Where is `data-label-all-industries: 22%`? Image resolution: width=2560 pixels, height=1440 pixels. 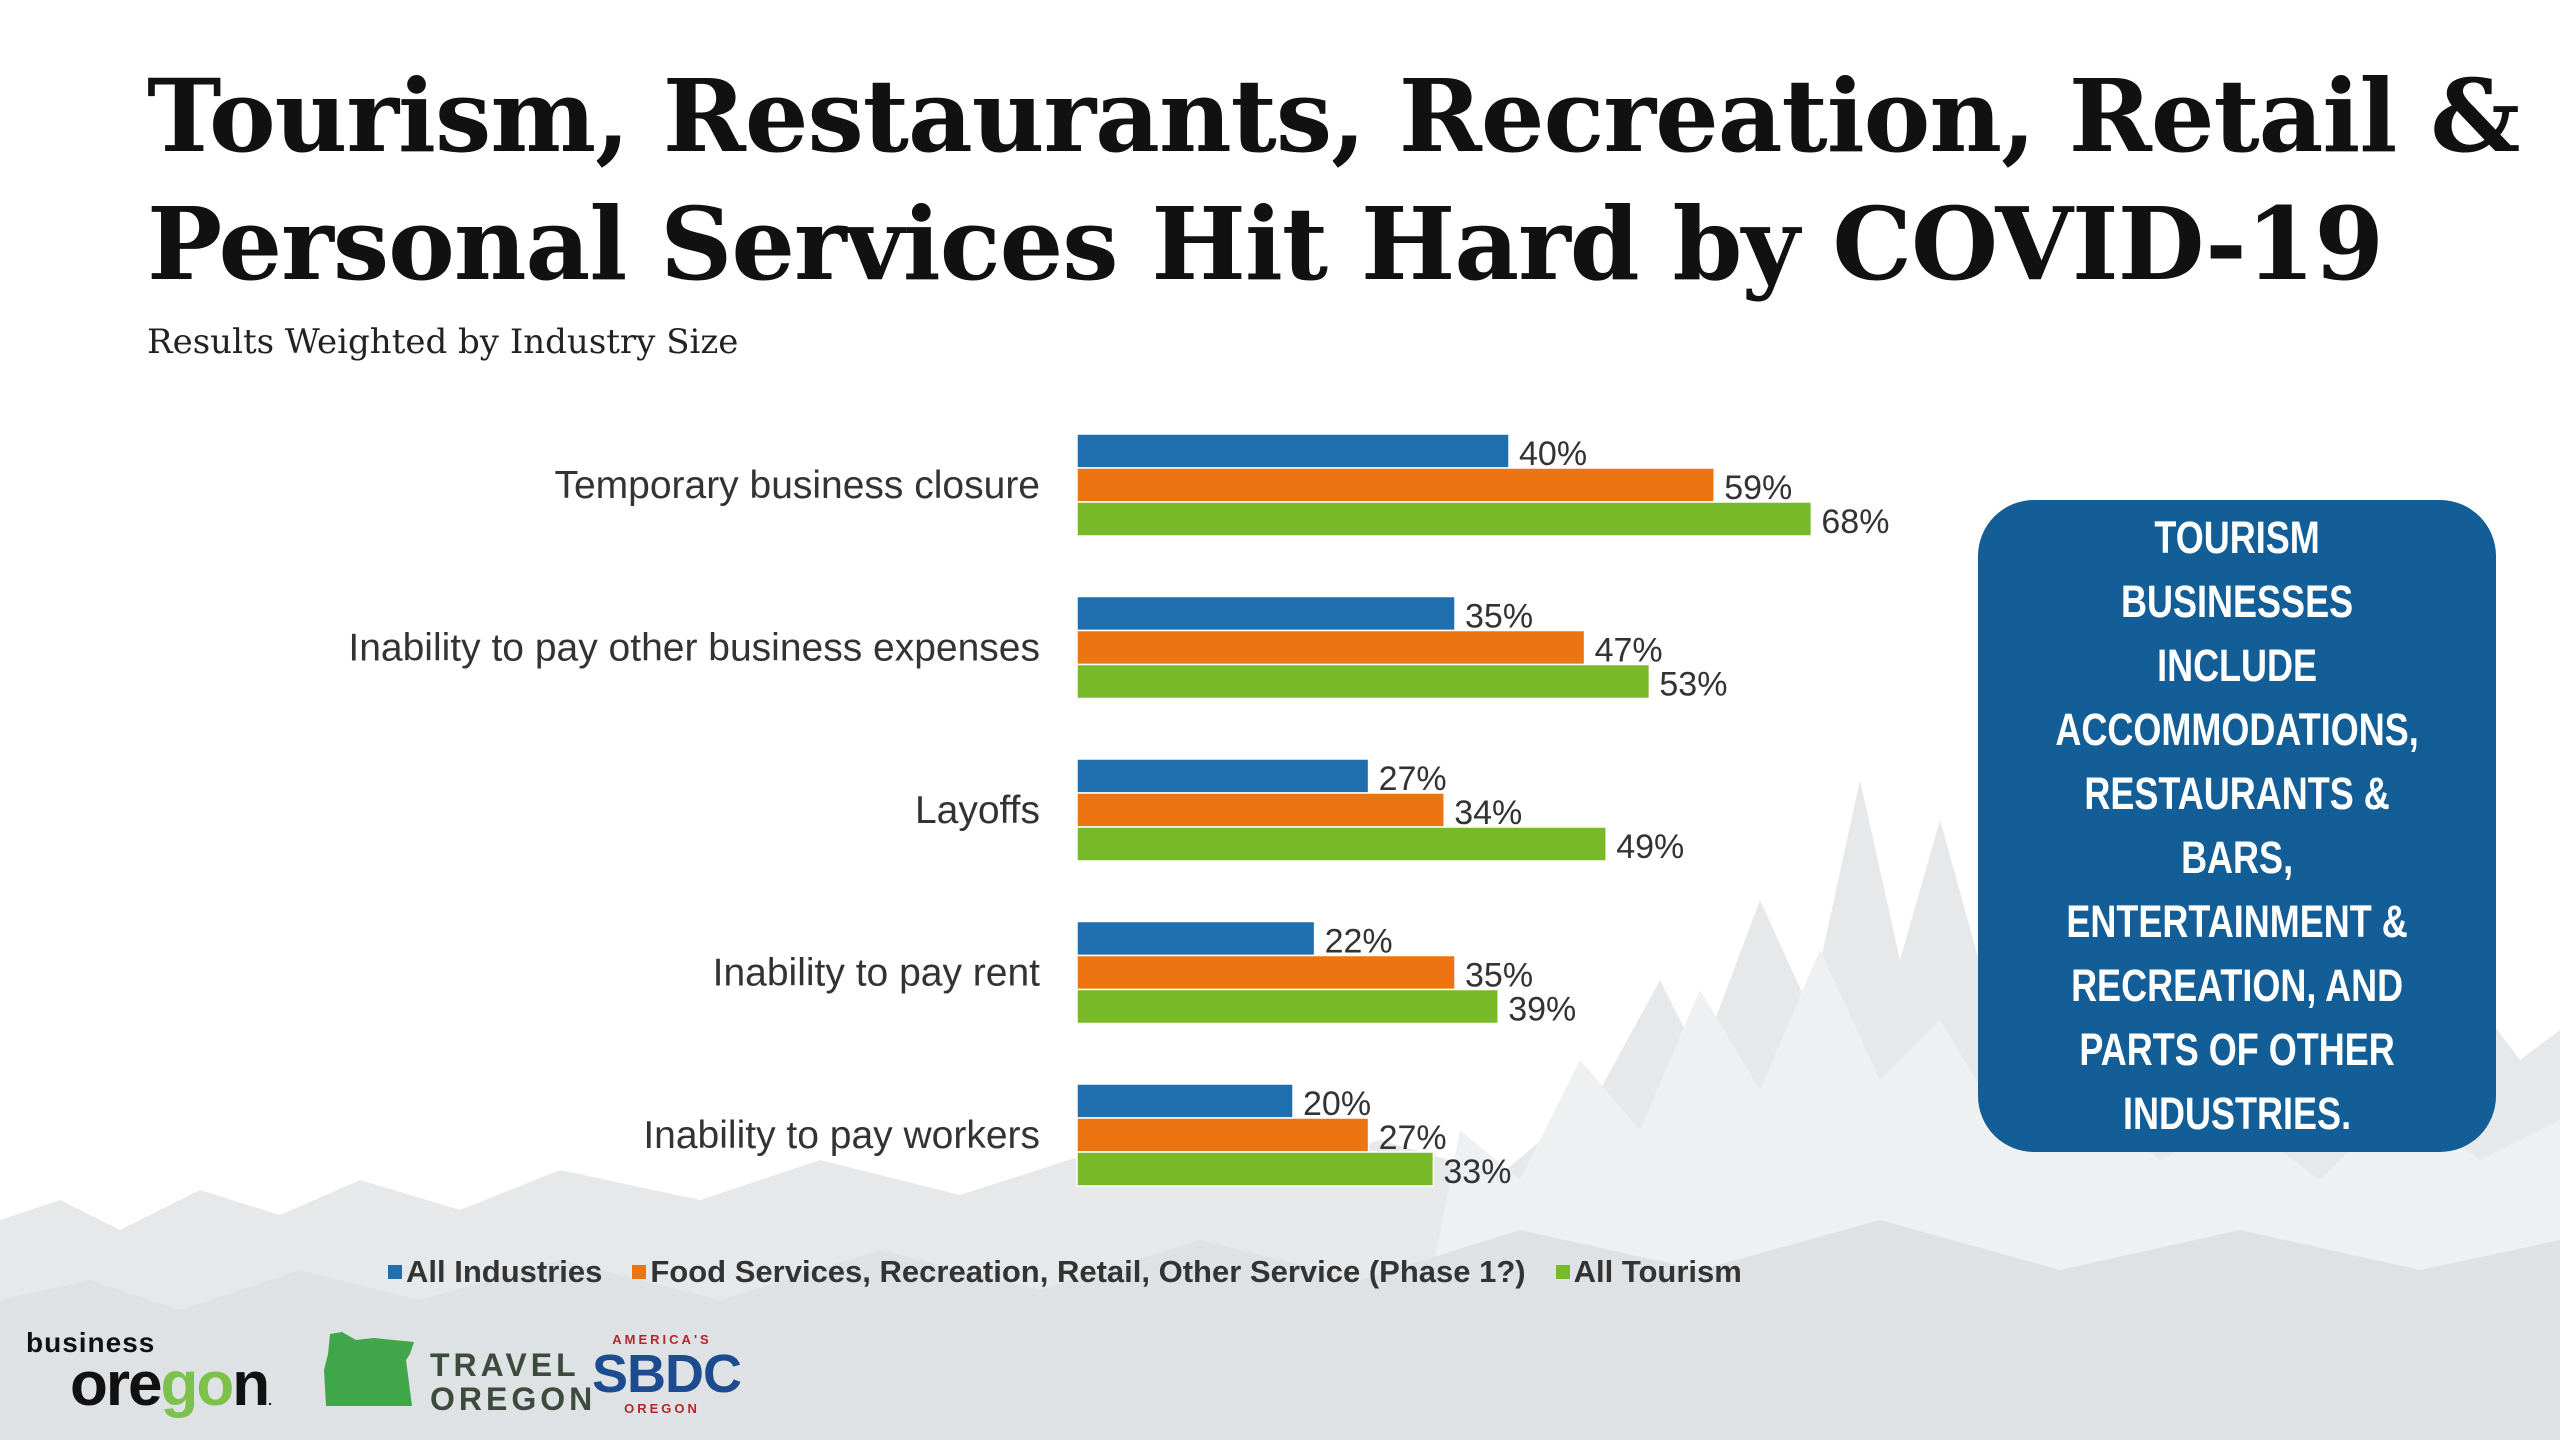
data-label-all-industries: 22% is located at coordinates (1359, 942).